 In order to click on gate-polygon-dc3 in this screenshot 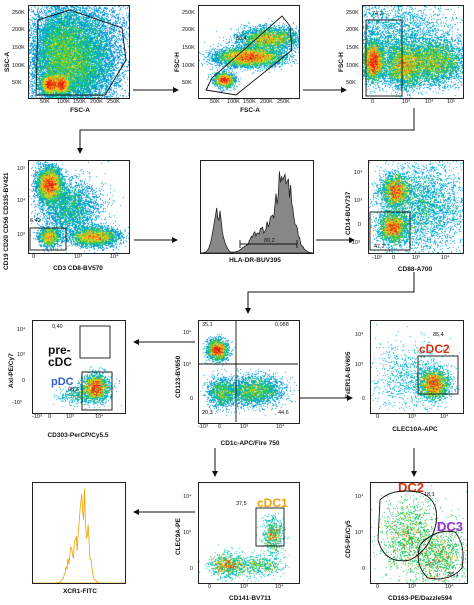, I will do `click(440, 555)`.